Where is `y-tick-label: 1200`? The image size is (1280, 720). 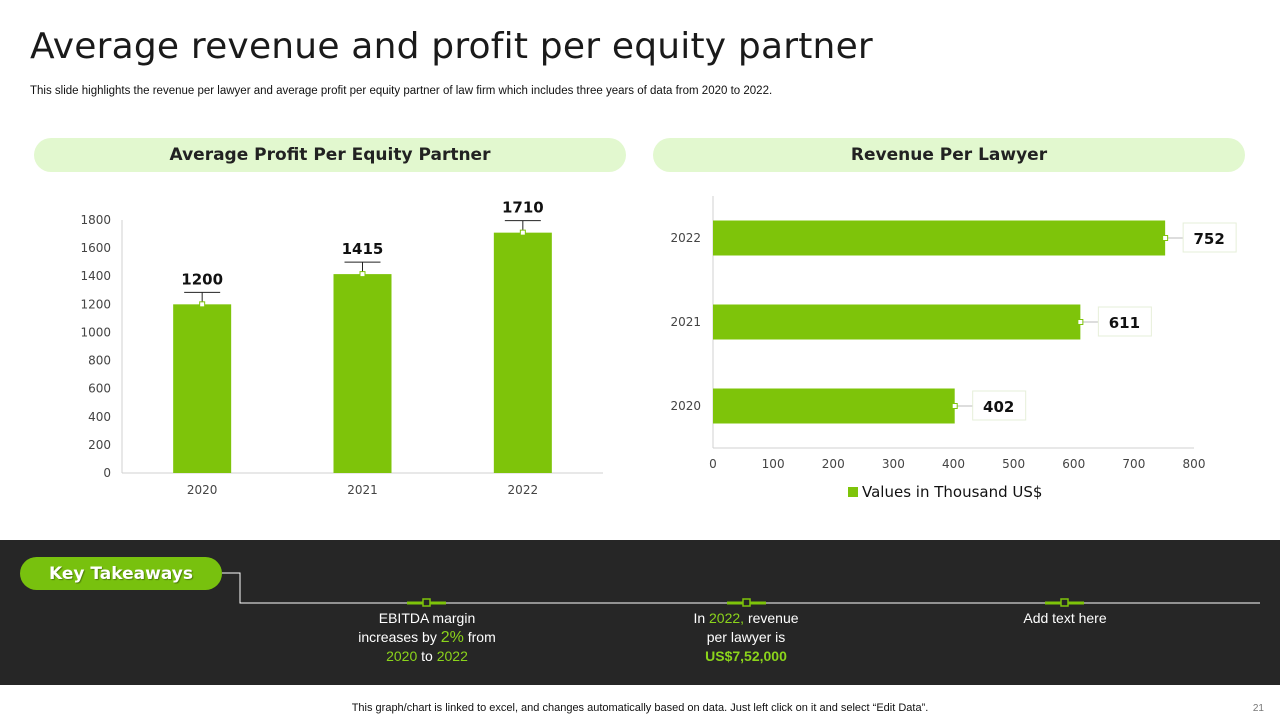
y-tick-label: 1200 is located at coordinates (95, 304).